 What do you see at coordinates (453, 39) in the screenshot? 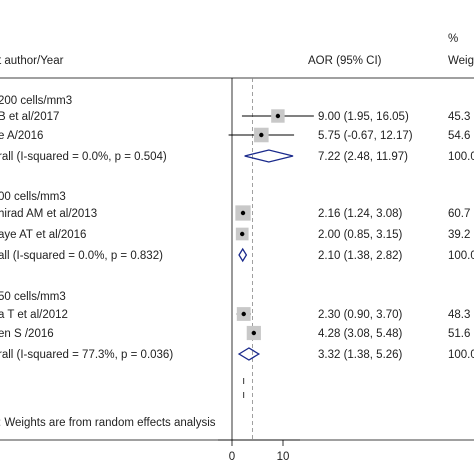
I see `weight-header-percent: %` at bounding box center [453, 39].